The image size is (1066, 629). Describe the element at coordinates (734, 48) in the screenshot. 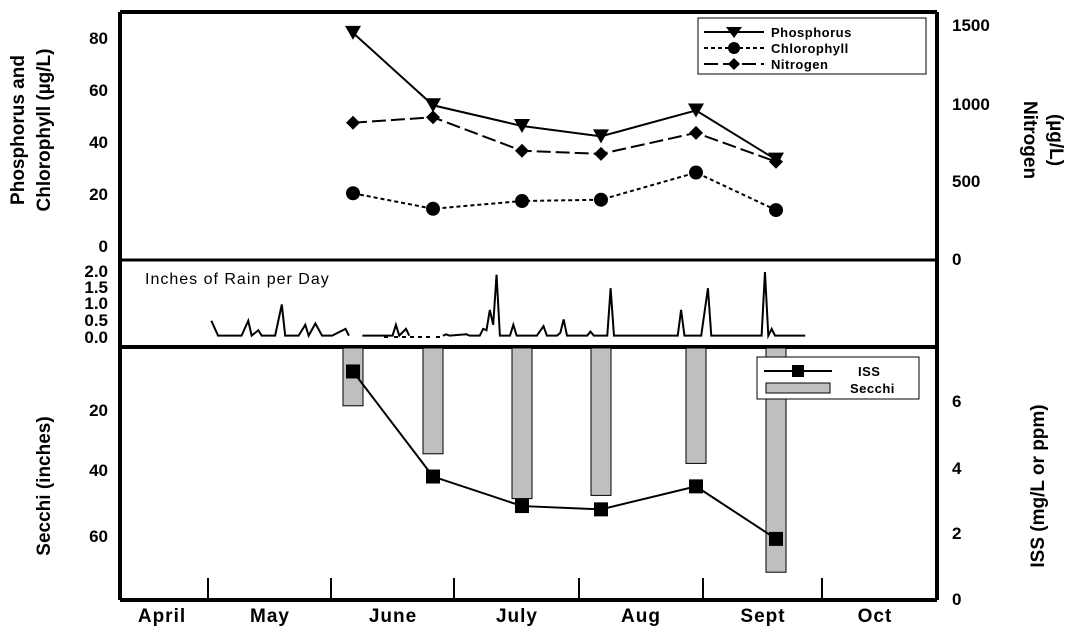

I see `legend-chlorophyll-marker` at that location.